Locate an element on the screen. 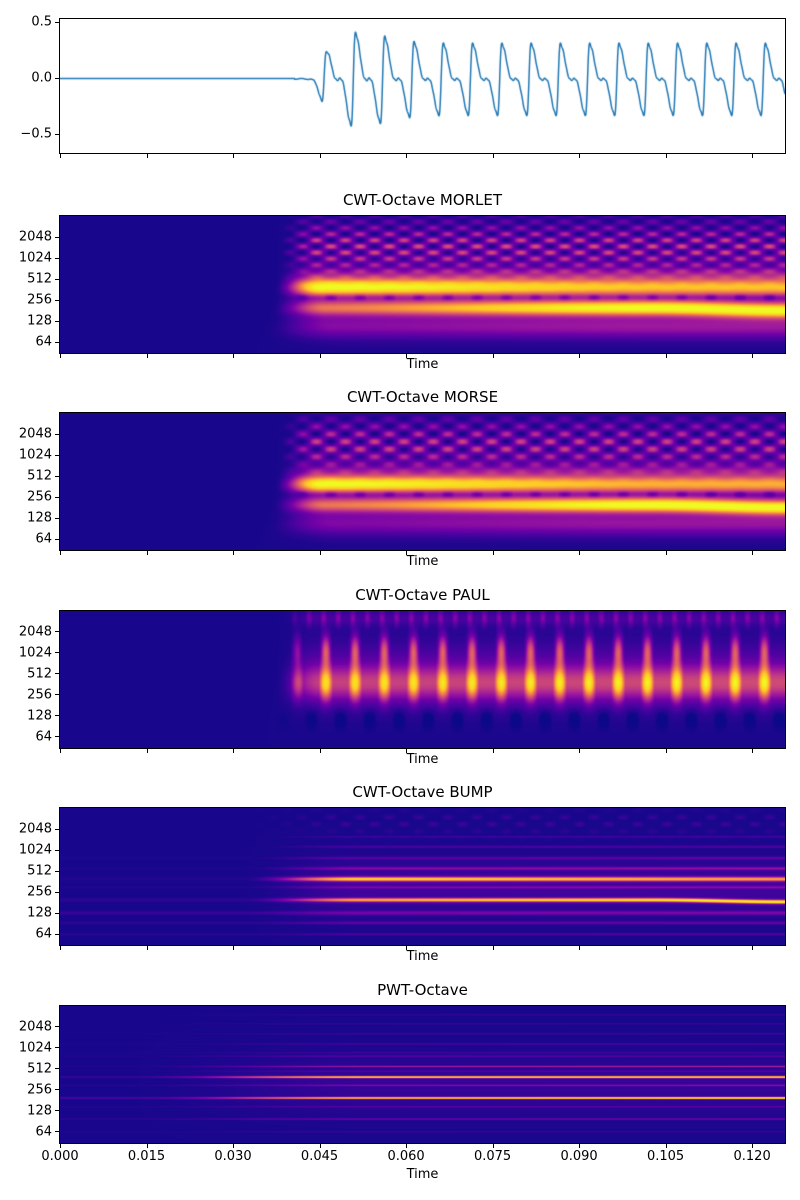  xtick-label: 0.000 is located at coordinates (60, 1156).